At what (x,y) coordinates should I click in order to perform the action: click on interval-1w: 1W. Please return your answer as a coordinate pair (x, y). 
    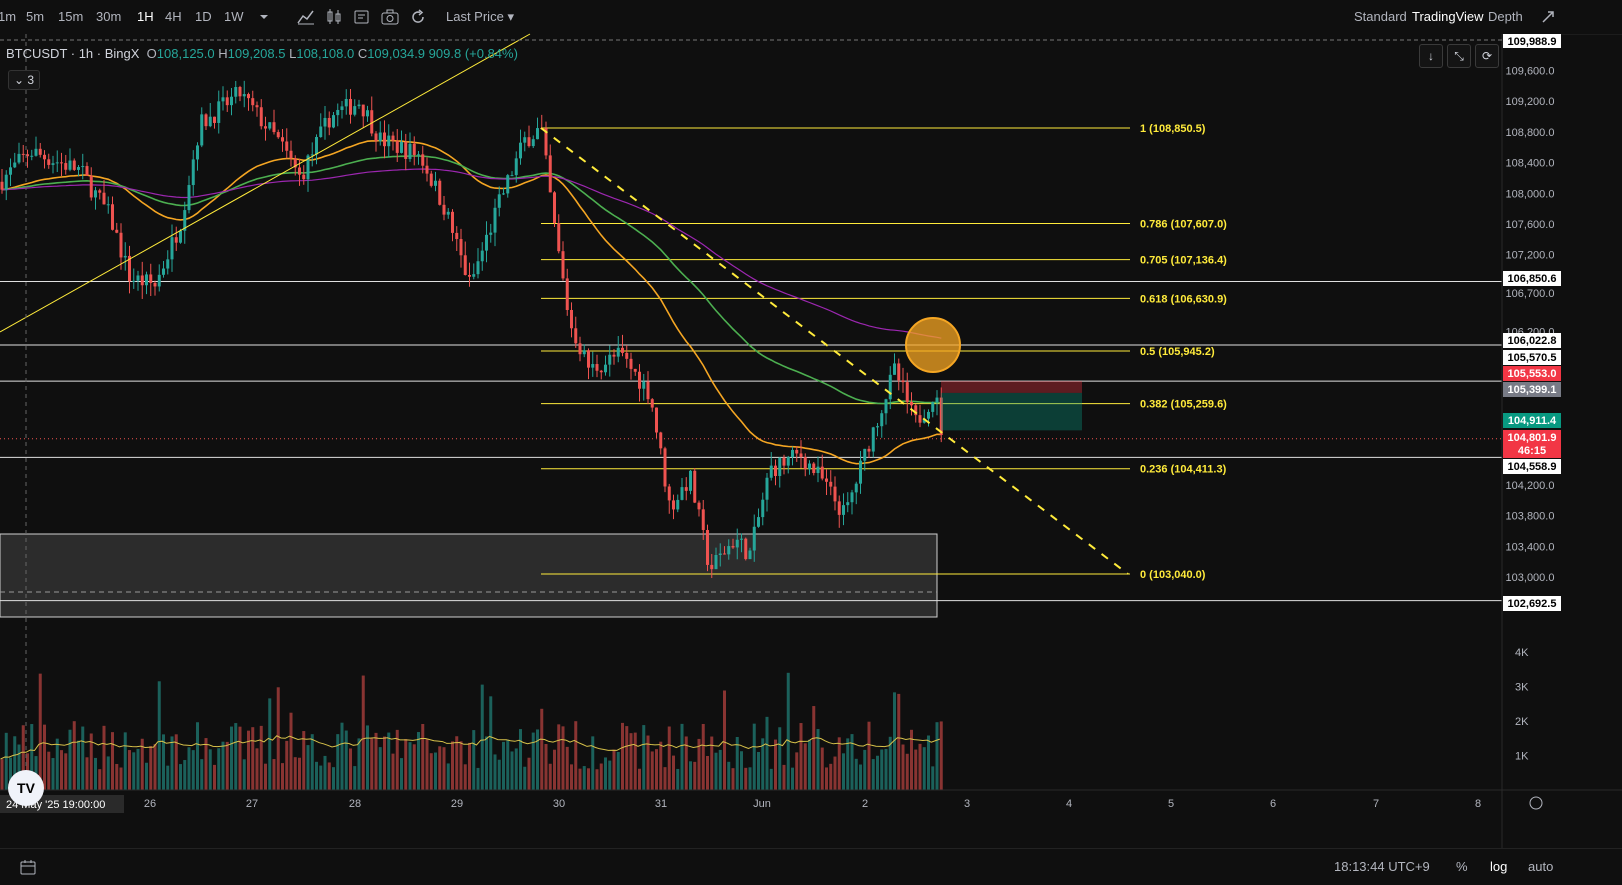
    Looking at the image, I should click on (234, 16).